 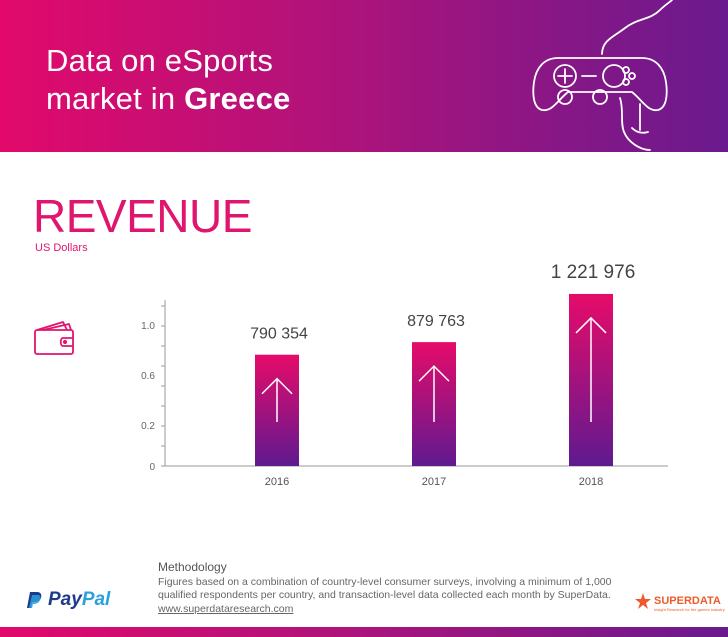 I want to click on revenue-unit: US Dollars, so click(x=61, y=248).